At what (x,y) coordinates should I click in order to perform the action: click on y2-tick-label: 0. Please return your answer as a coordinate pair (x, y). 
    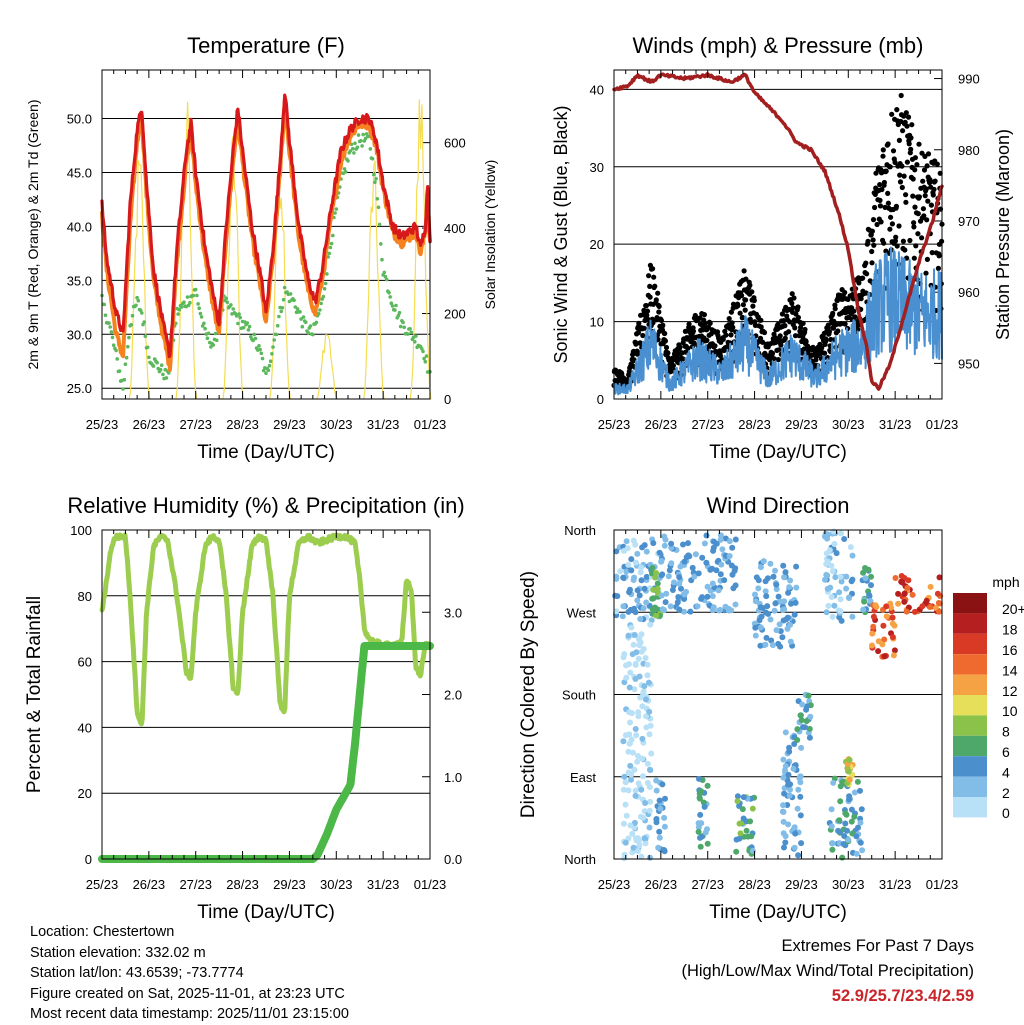
    Looking at the image, I should click on (447, 399).